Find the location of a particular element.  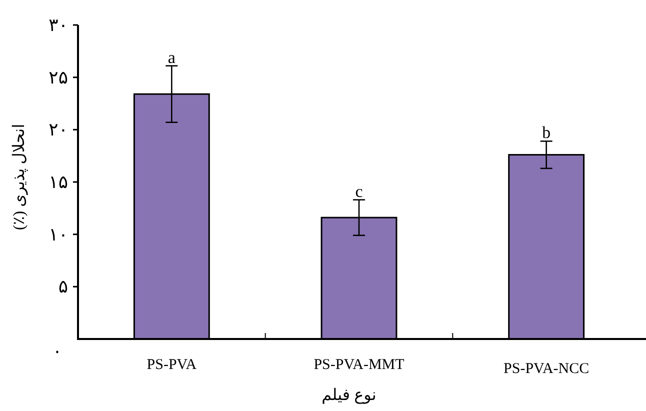

y-axis-title: انحلال پذیری (٪) is located at coordinates (19, 177).